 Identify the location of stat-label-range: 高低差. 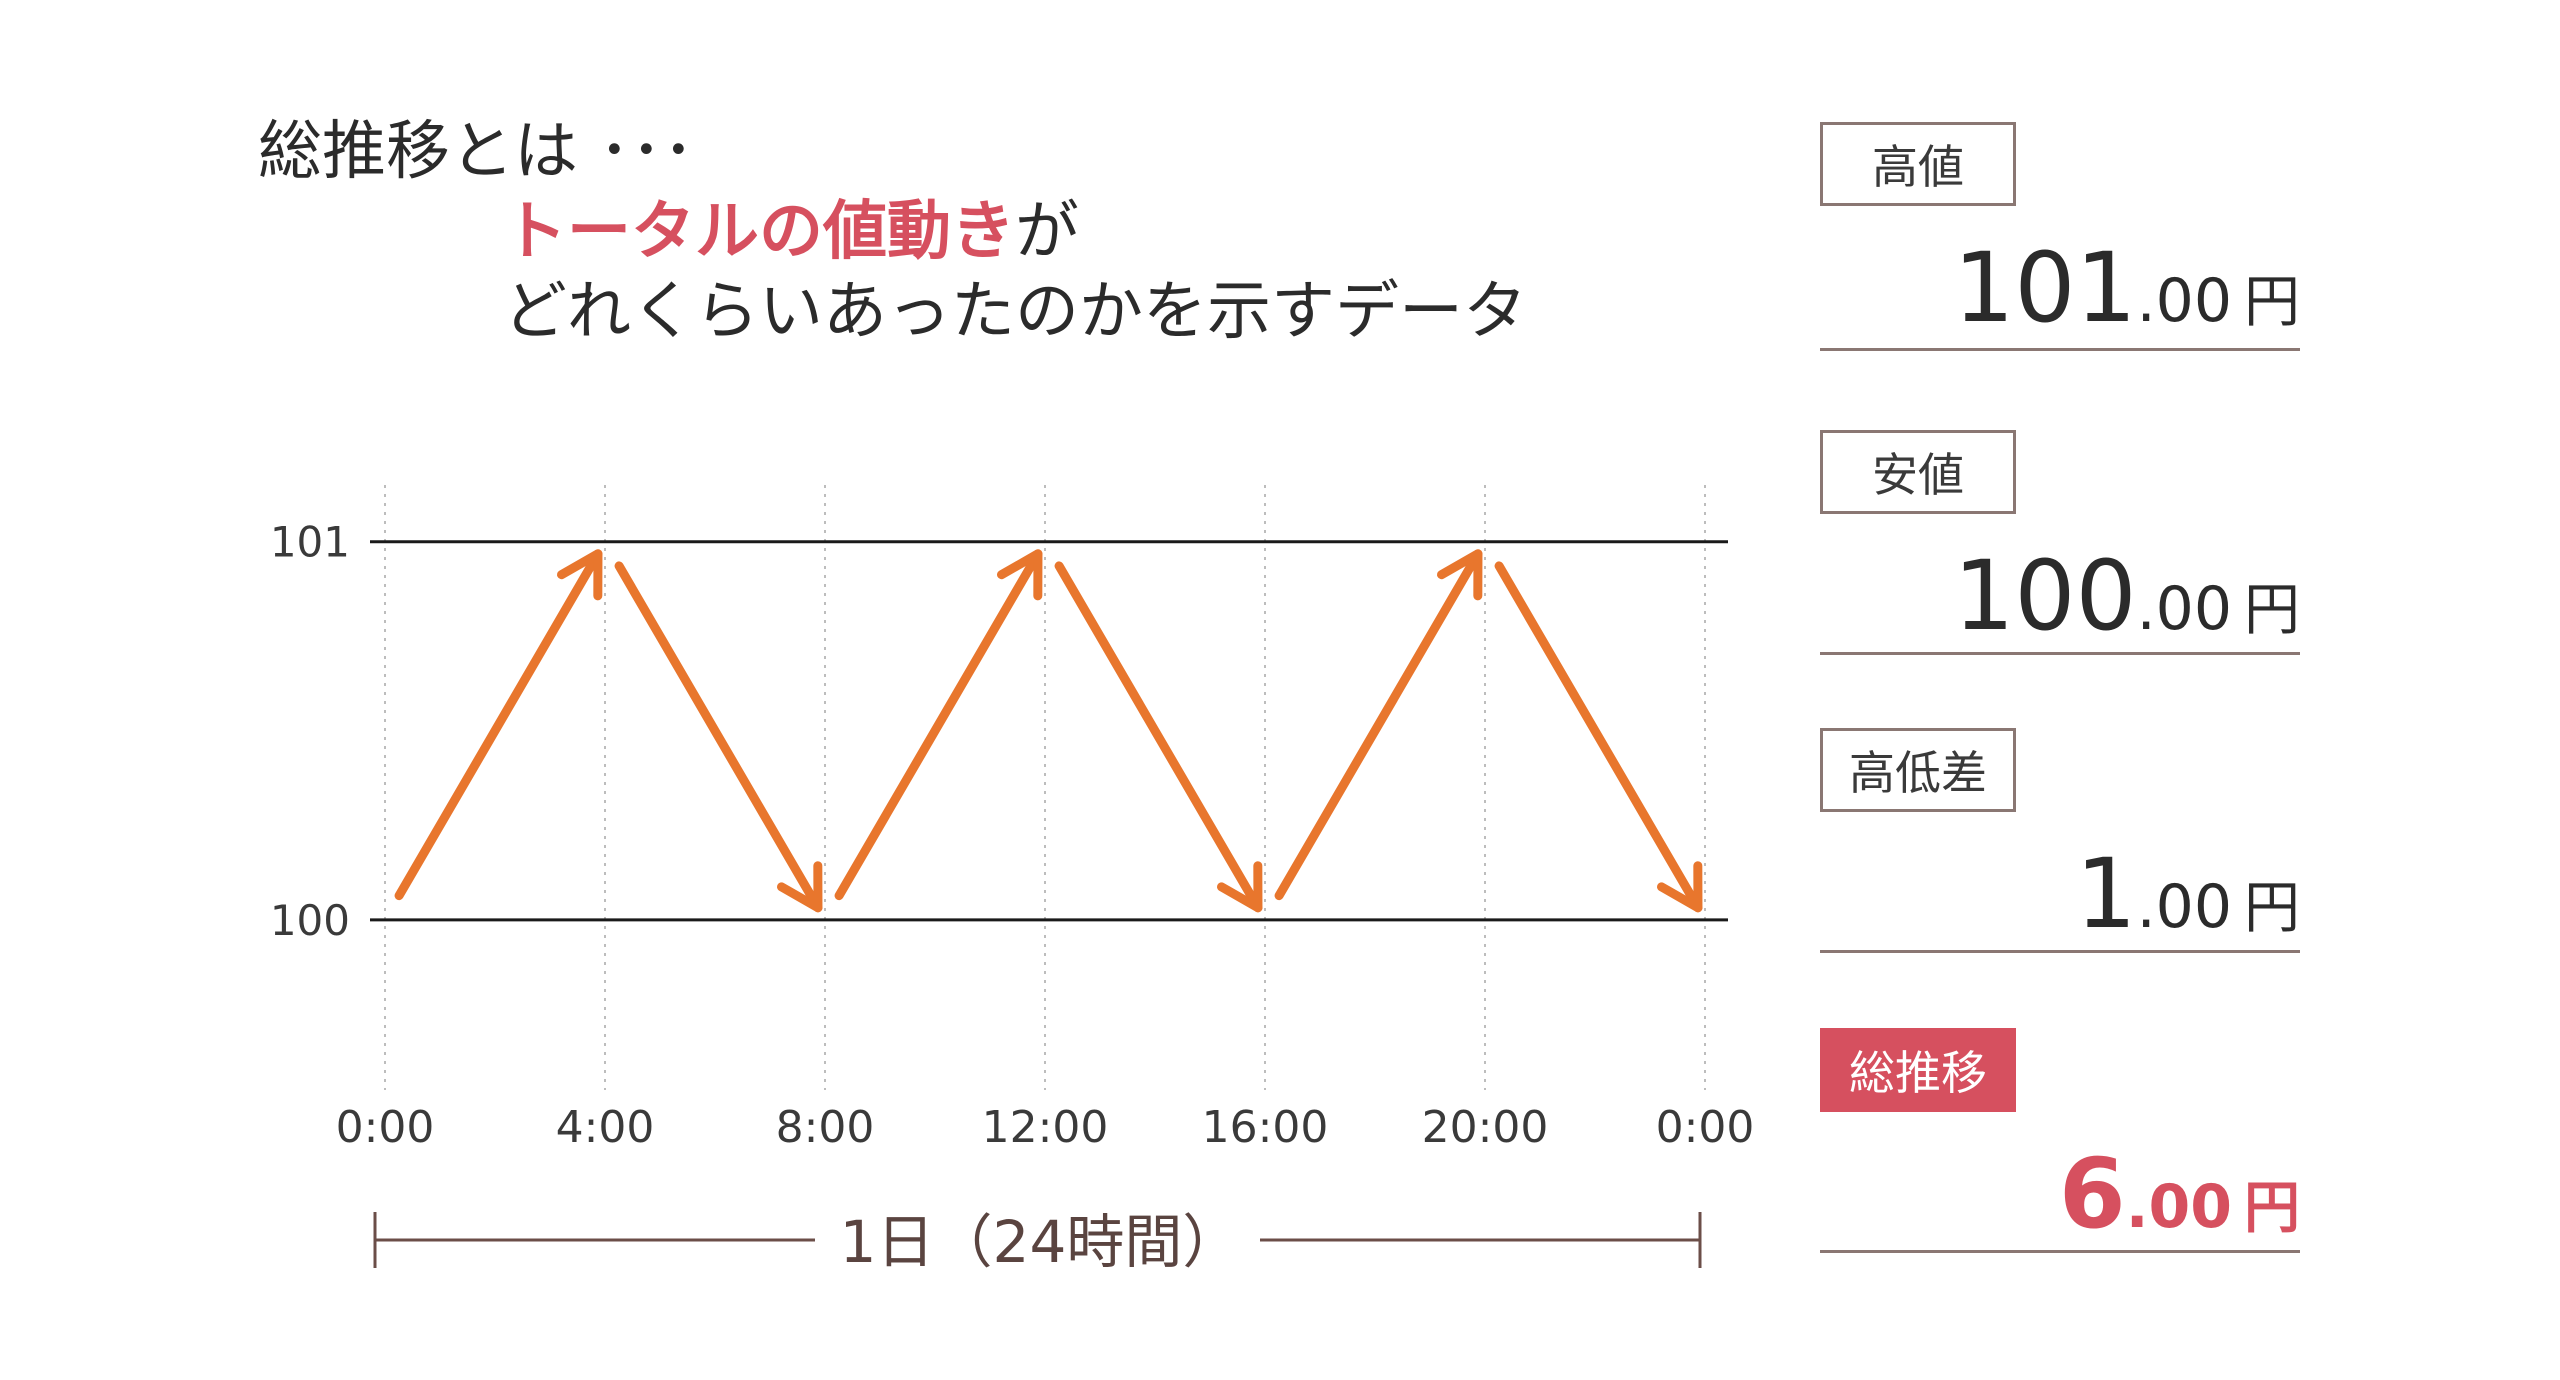
(1918, 770).